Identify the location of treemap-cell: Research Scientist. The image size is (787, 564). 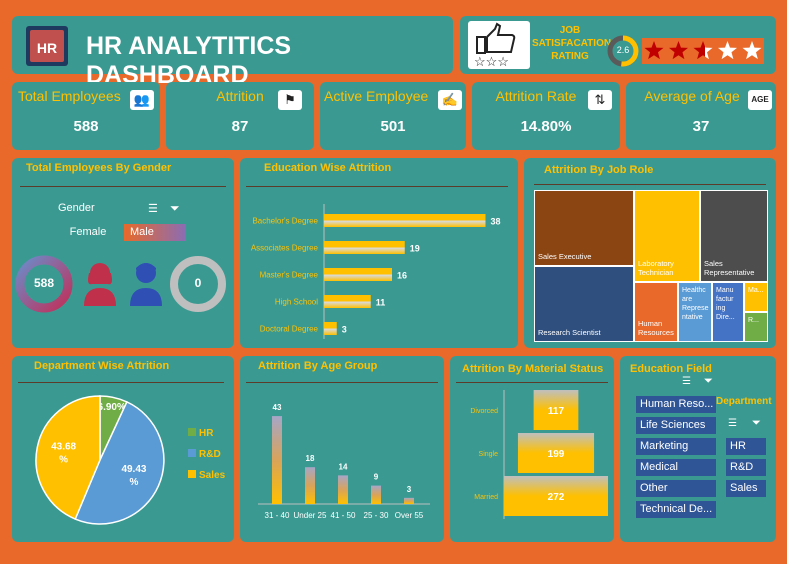
(584, 304).